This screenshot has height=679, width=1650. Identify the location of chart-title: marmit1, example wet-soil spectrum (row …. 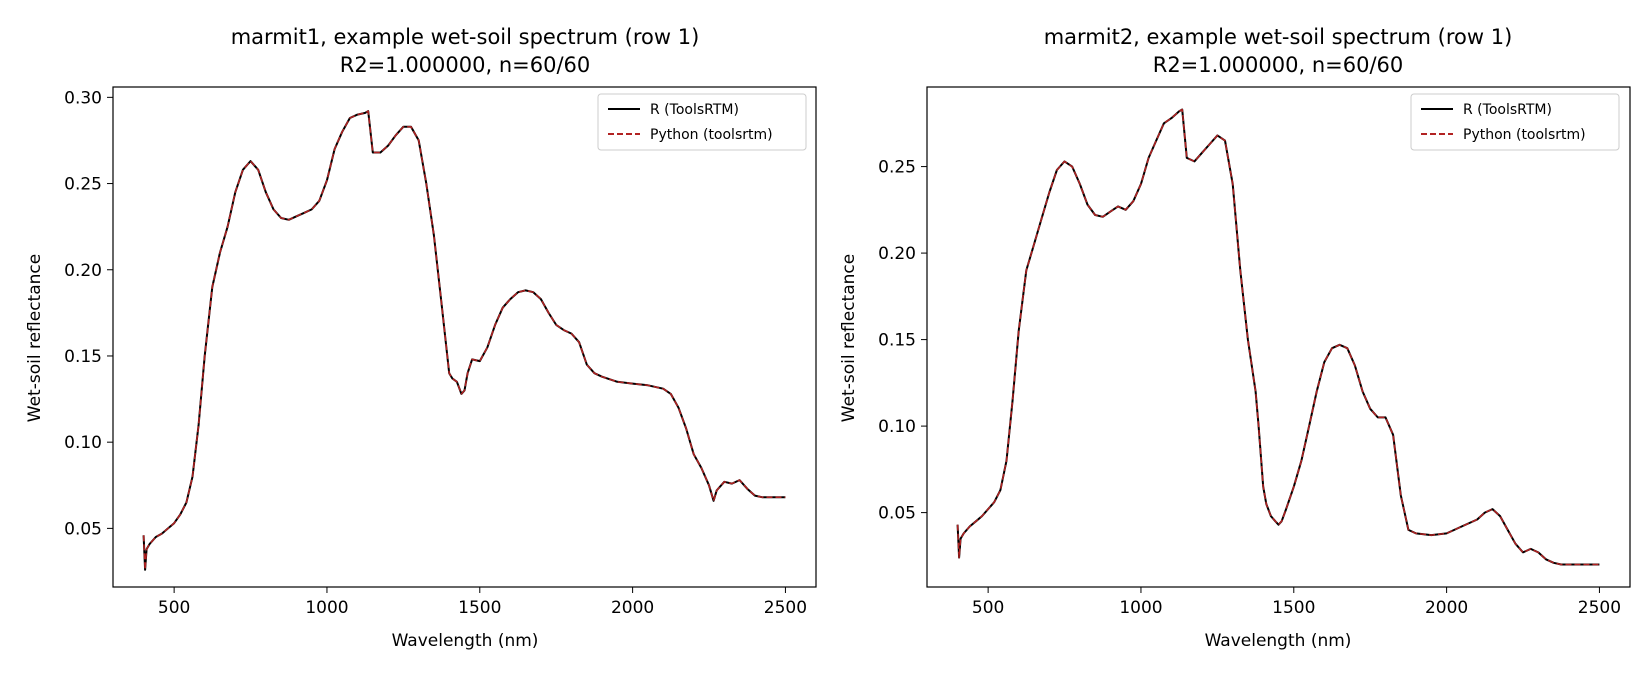
(465, 37).